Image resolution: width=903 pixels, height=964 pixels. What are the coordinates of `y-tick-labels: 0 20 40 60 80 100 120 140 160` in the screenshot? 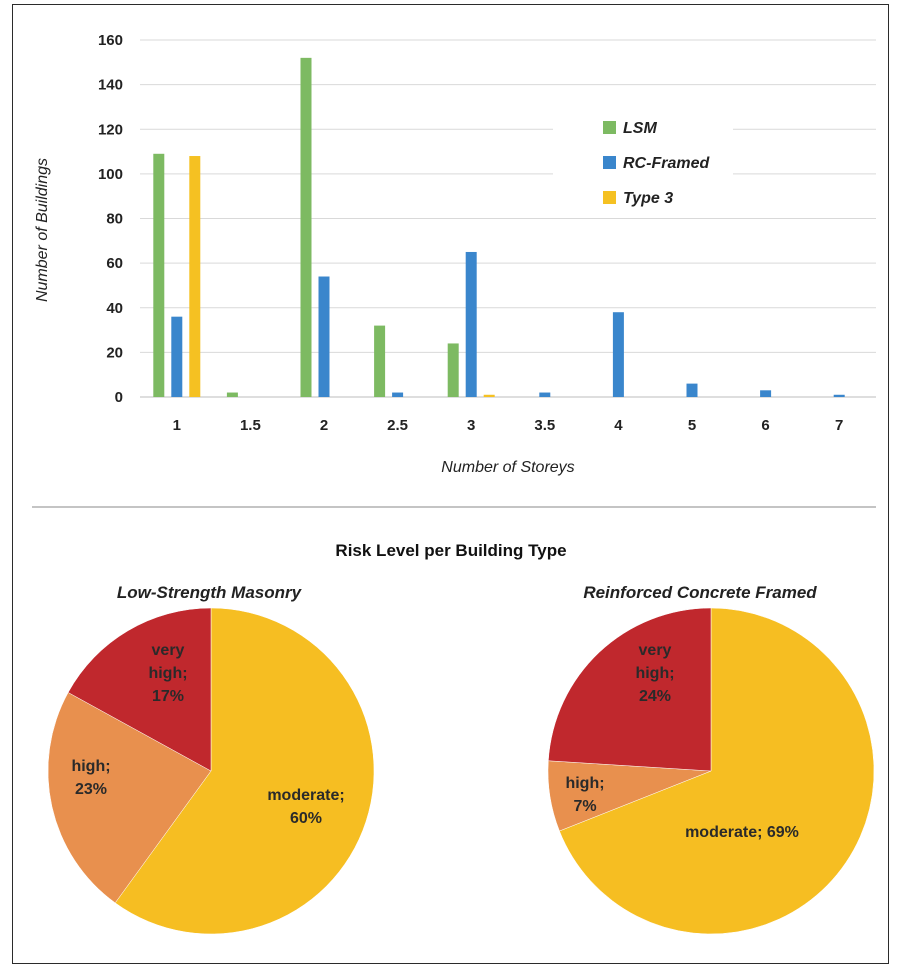 It's located at (110, 219).